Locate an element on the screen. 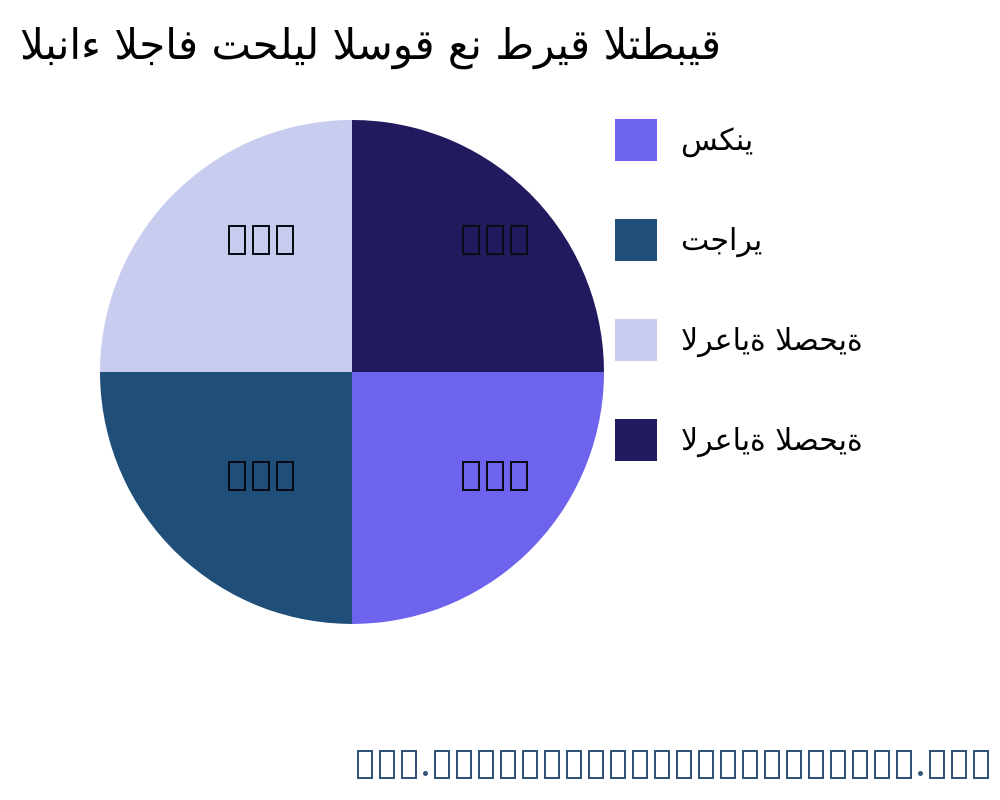  pie-slice-label-commercial is located at coordinates (261, 476).